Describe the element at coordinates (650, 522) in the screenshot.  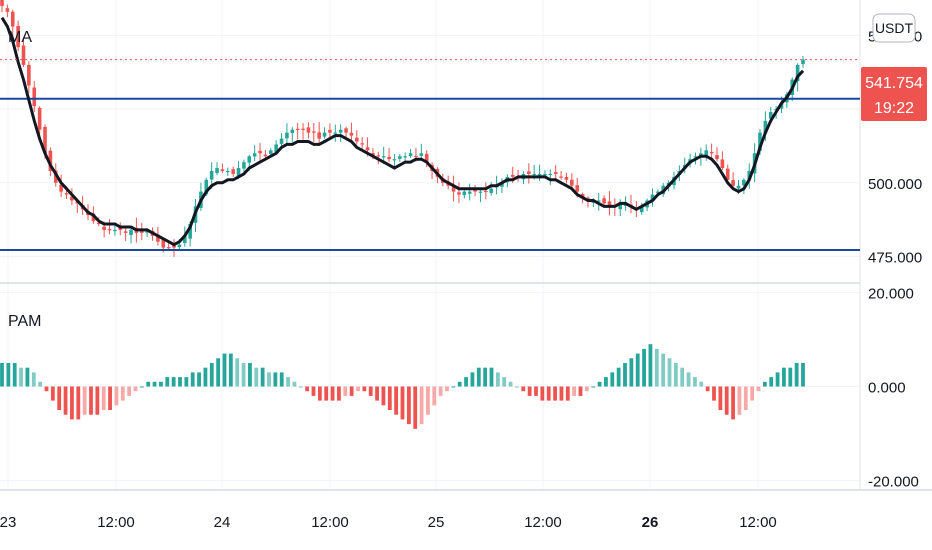
I see `time-tick-label: 26` at that location.